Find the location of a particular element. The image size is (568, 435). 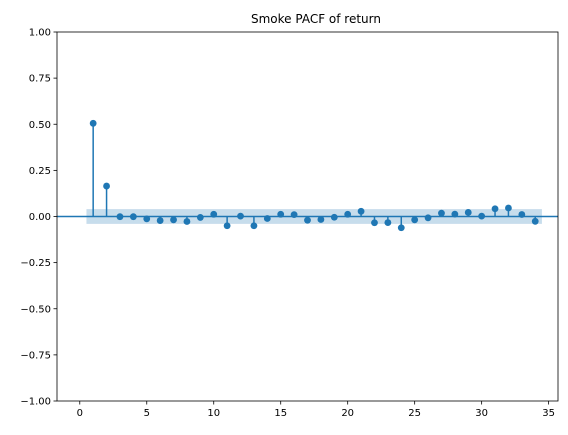

x-tick-label: 30 is located at coordinates (481, 413).